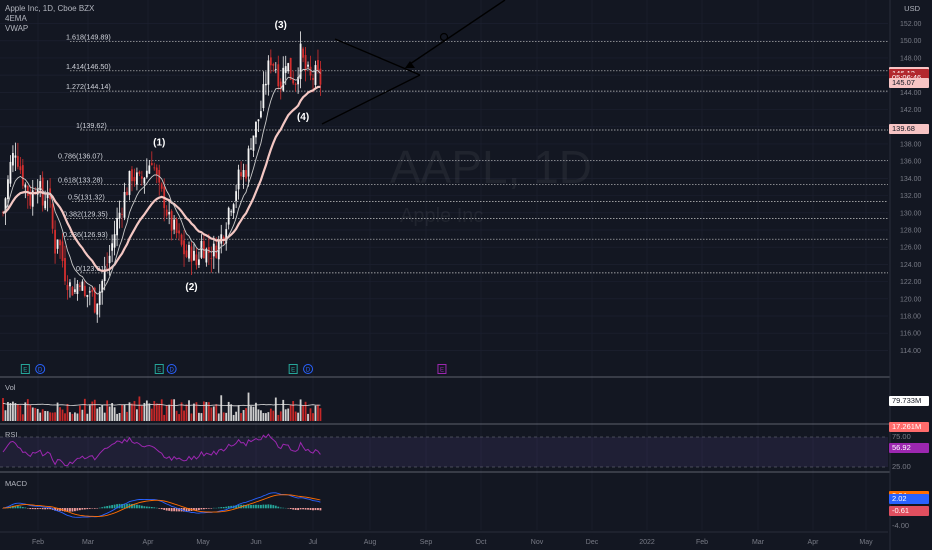 The image size is (932, 550). What do you see at coordinates (161, 450) in the screenshot?
I see `rsi-line` at bounding box center [161, 450].